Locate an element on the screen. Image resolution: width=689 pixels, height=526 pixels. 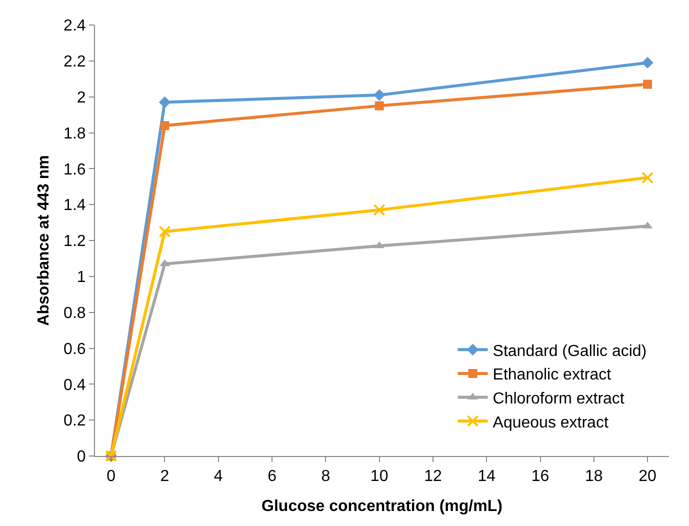
x-axis-title: Glucose concentration (mg/mL) is located at coordinates (382, 506).